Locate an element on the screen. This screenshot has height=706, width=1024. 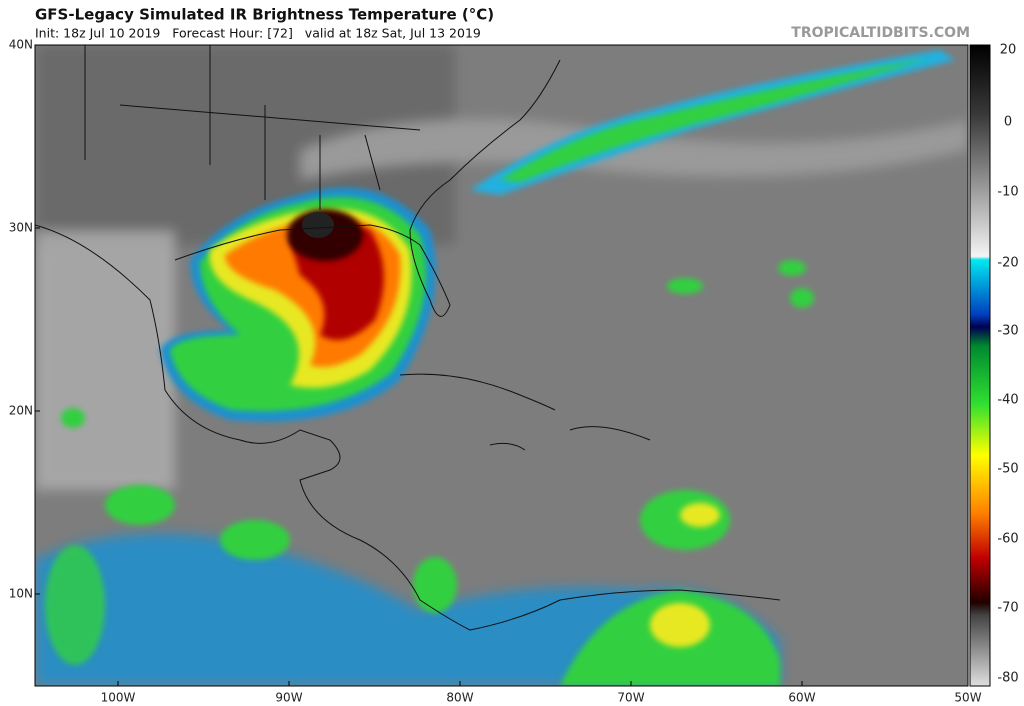
colorbar-label: -80 is located at coordinates (1007, 678).